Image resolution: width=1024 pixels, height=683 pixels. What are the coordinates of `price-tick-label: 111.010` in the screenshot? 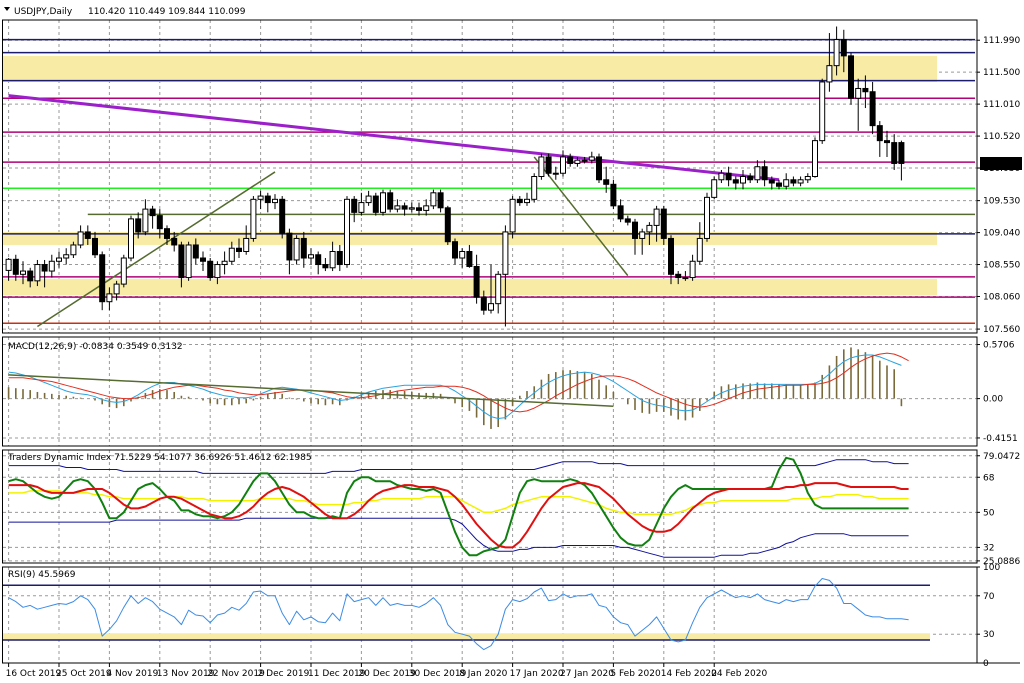 It's located at (1001, 105).